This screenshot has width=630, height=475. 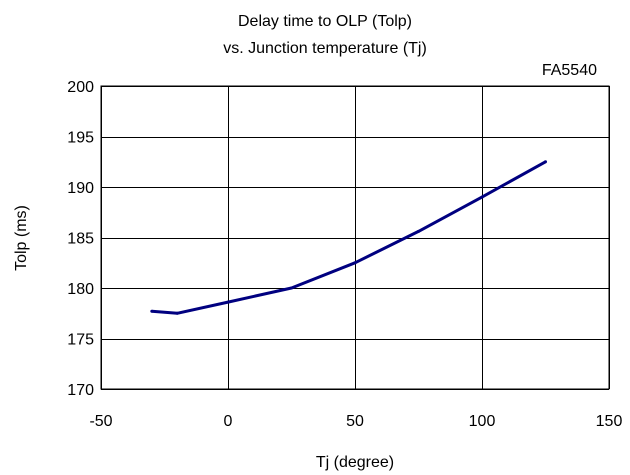 I want to click on y-tick-label: 170, so click(x=80, y=390).